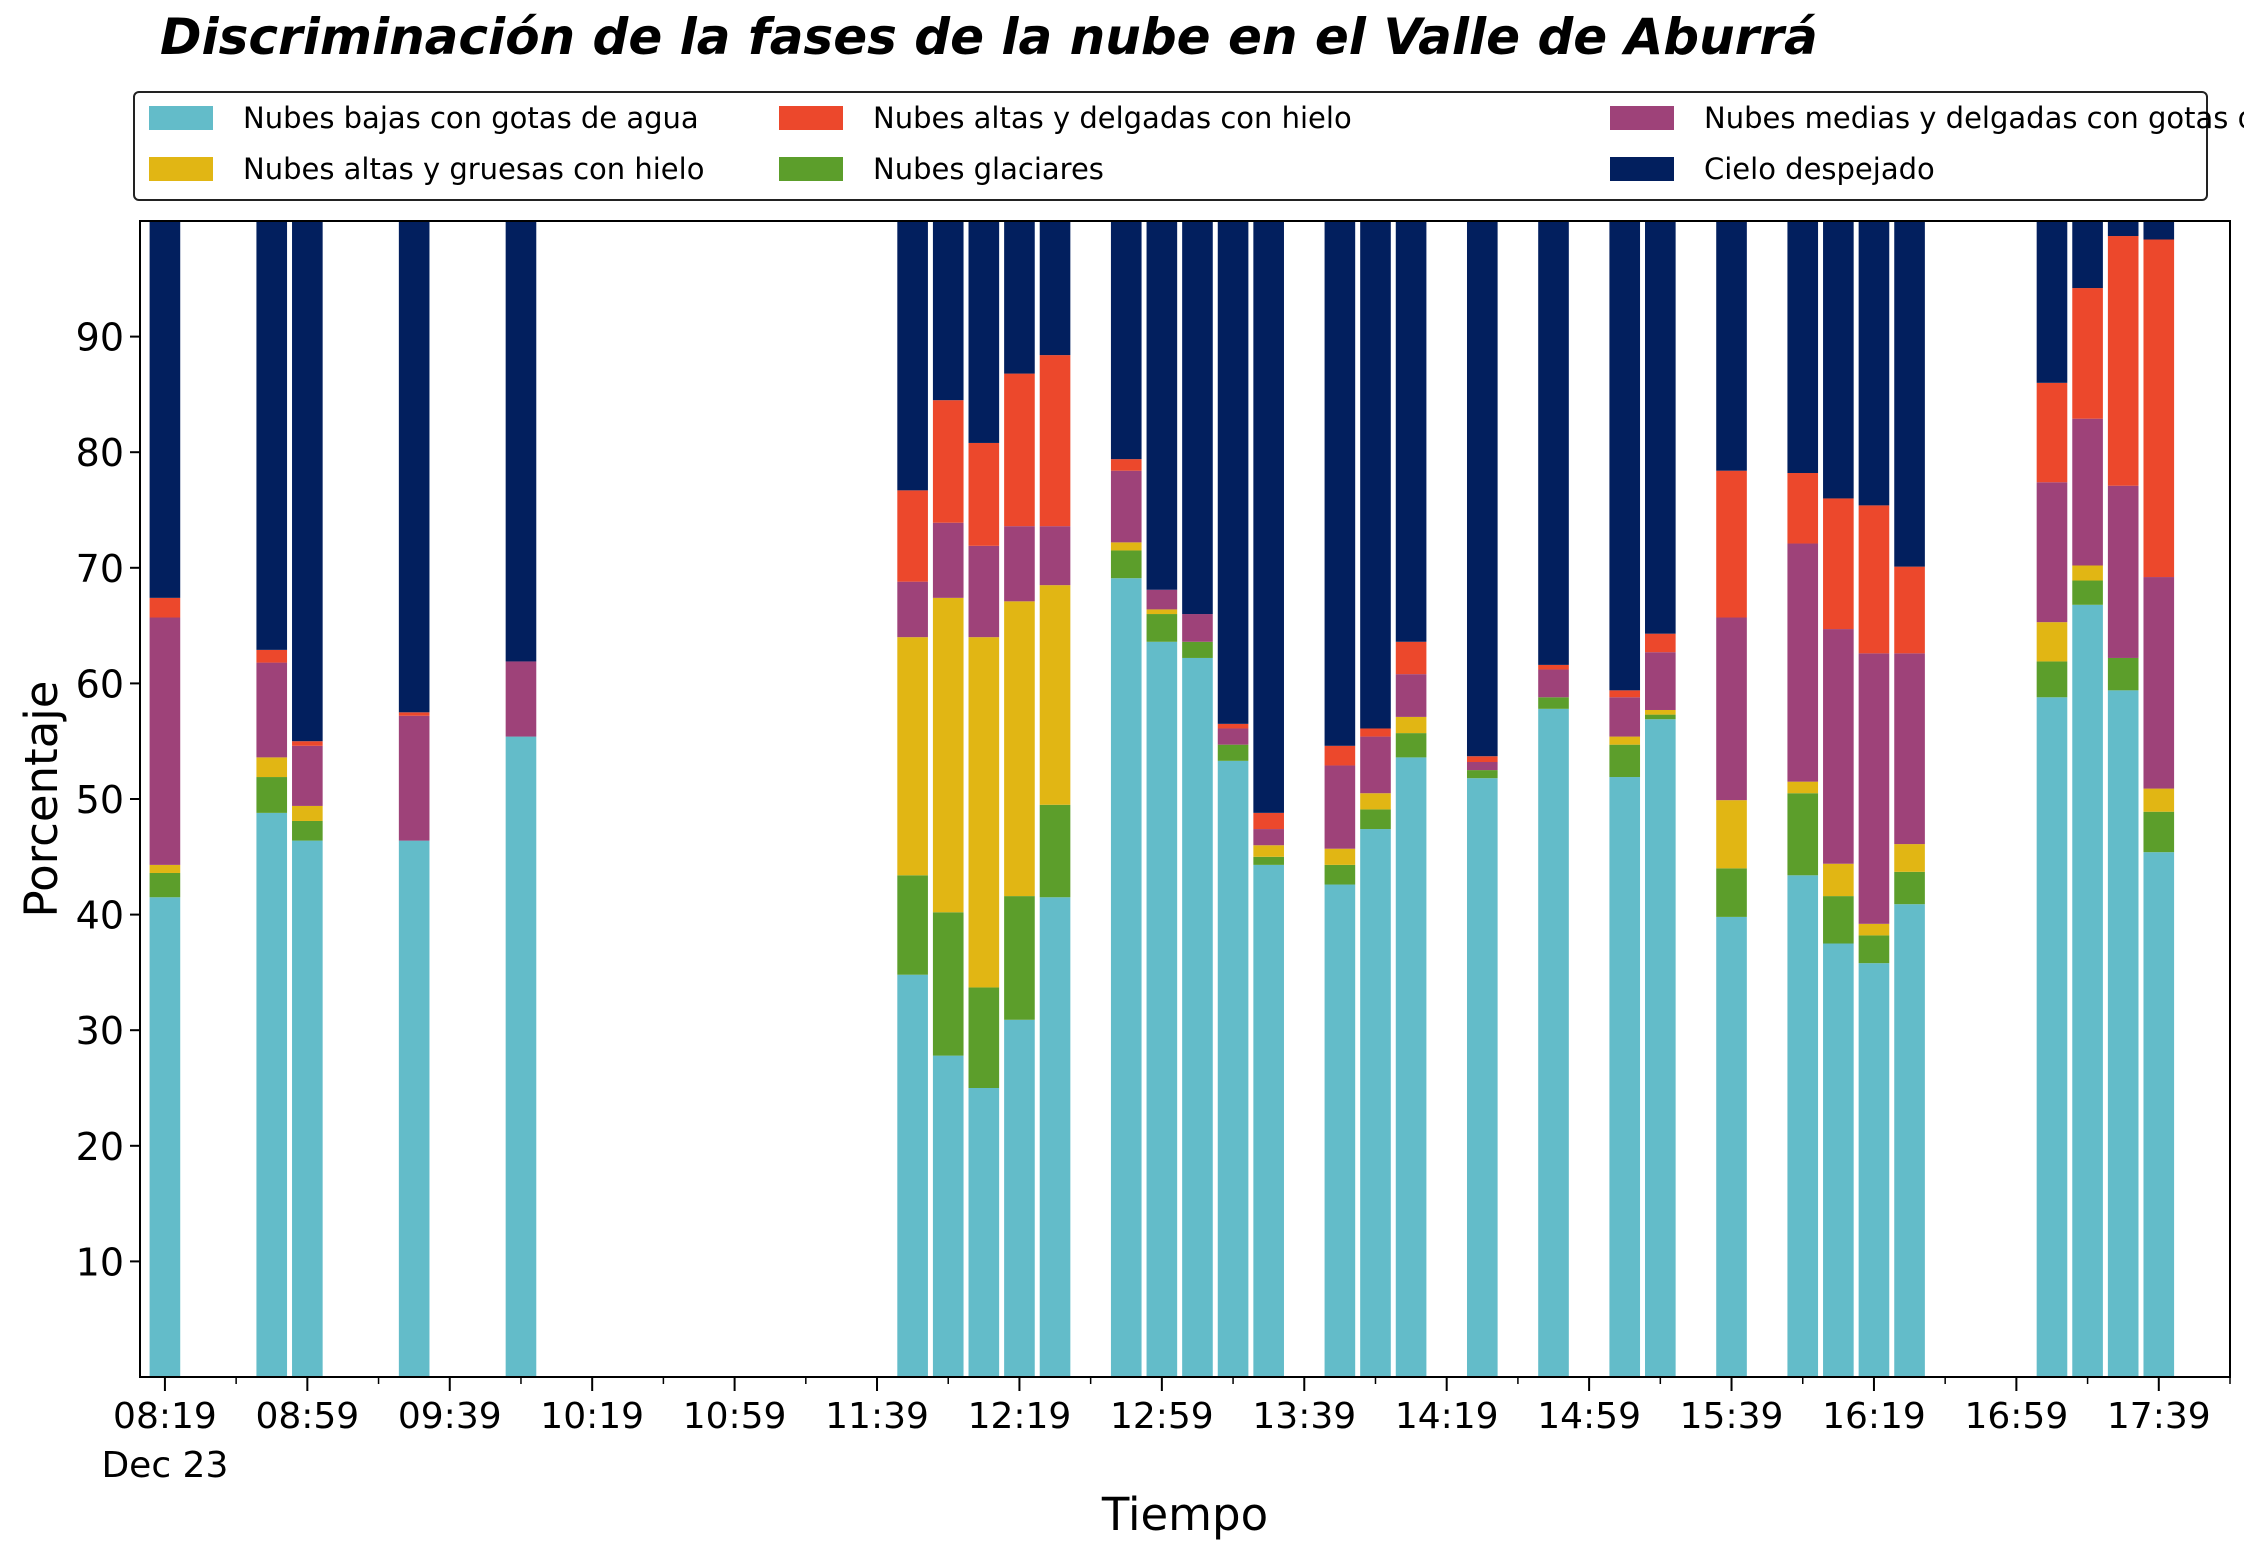 The height and width of the screenshot is (1559, 2244). I want to click on y-tick-label: 20, so click(100, 1147).